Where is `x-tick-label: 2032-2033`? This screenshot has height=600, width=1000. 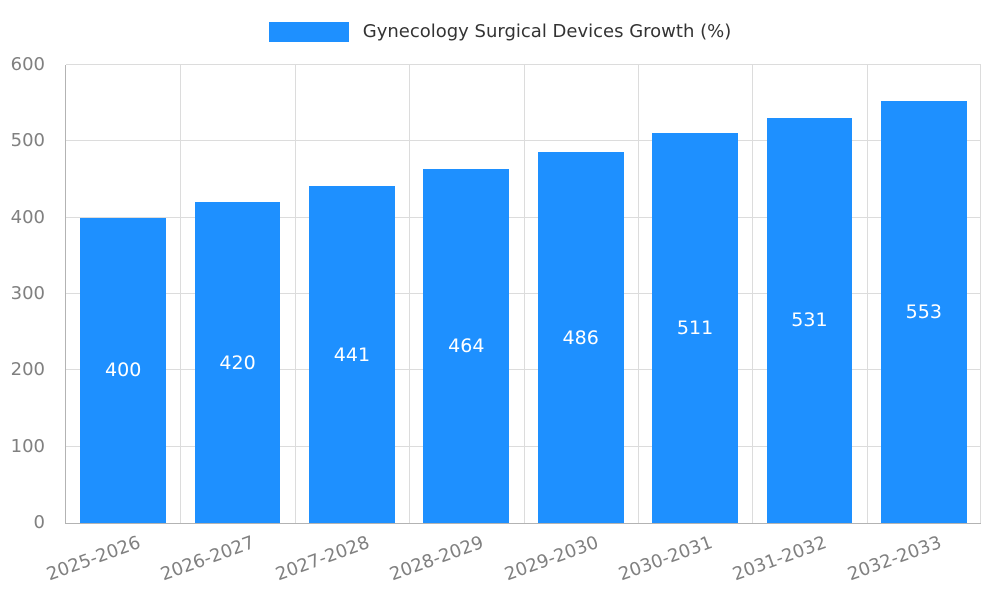
x-tick-label: 2032-2033 is located at coordinates (894, 559).